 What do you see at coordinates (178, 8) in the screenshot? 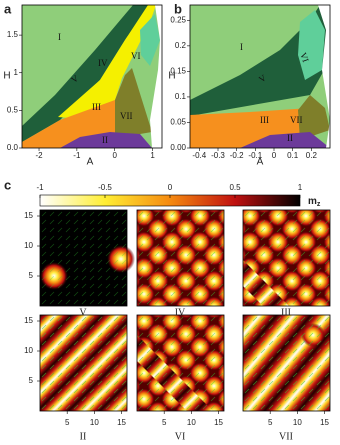
I see `panel-label: b` at bounding box center [178, 8].